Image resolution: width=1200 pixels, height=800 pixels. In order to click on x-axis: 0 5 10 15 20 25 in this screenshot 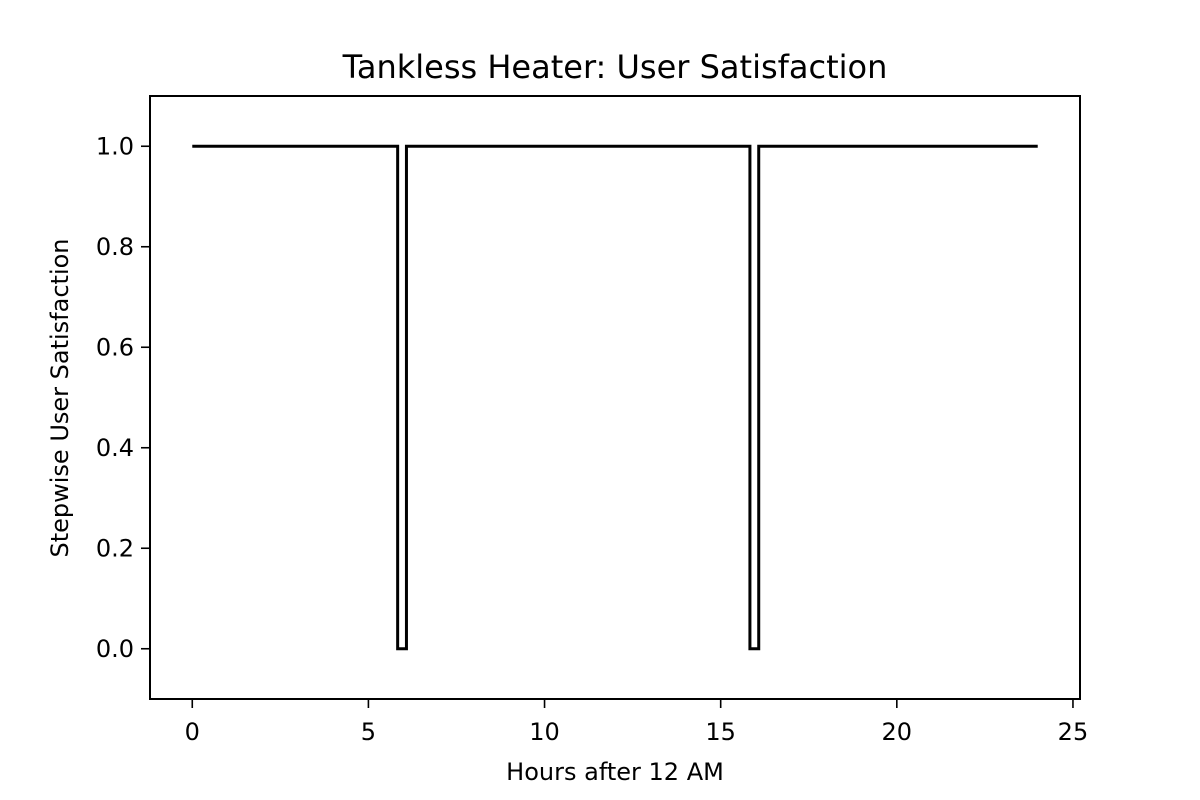, I will do `click(637, 722)`.